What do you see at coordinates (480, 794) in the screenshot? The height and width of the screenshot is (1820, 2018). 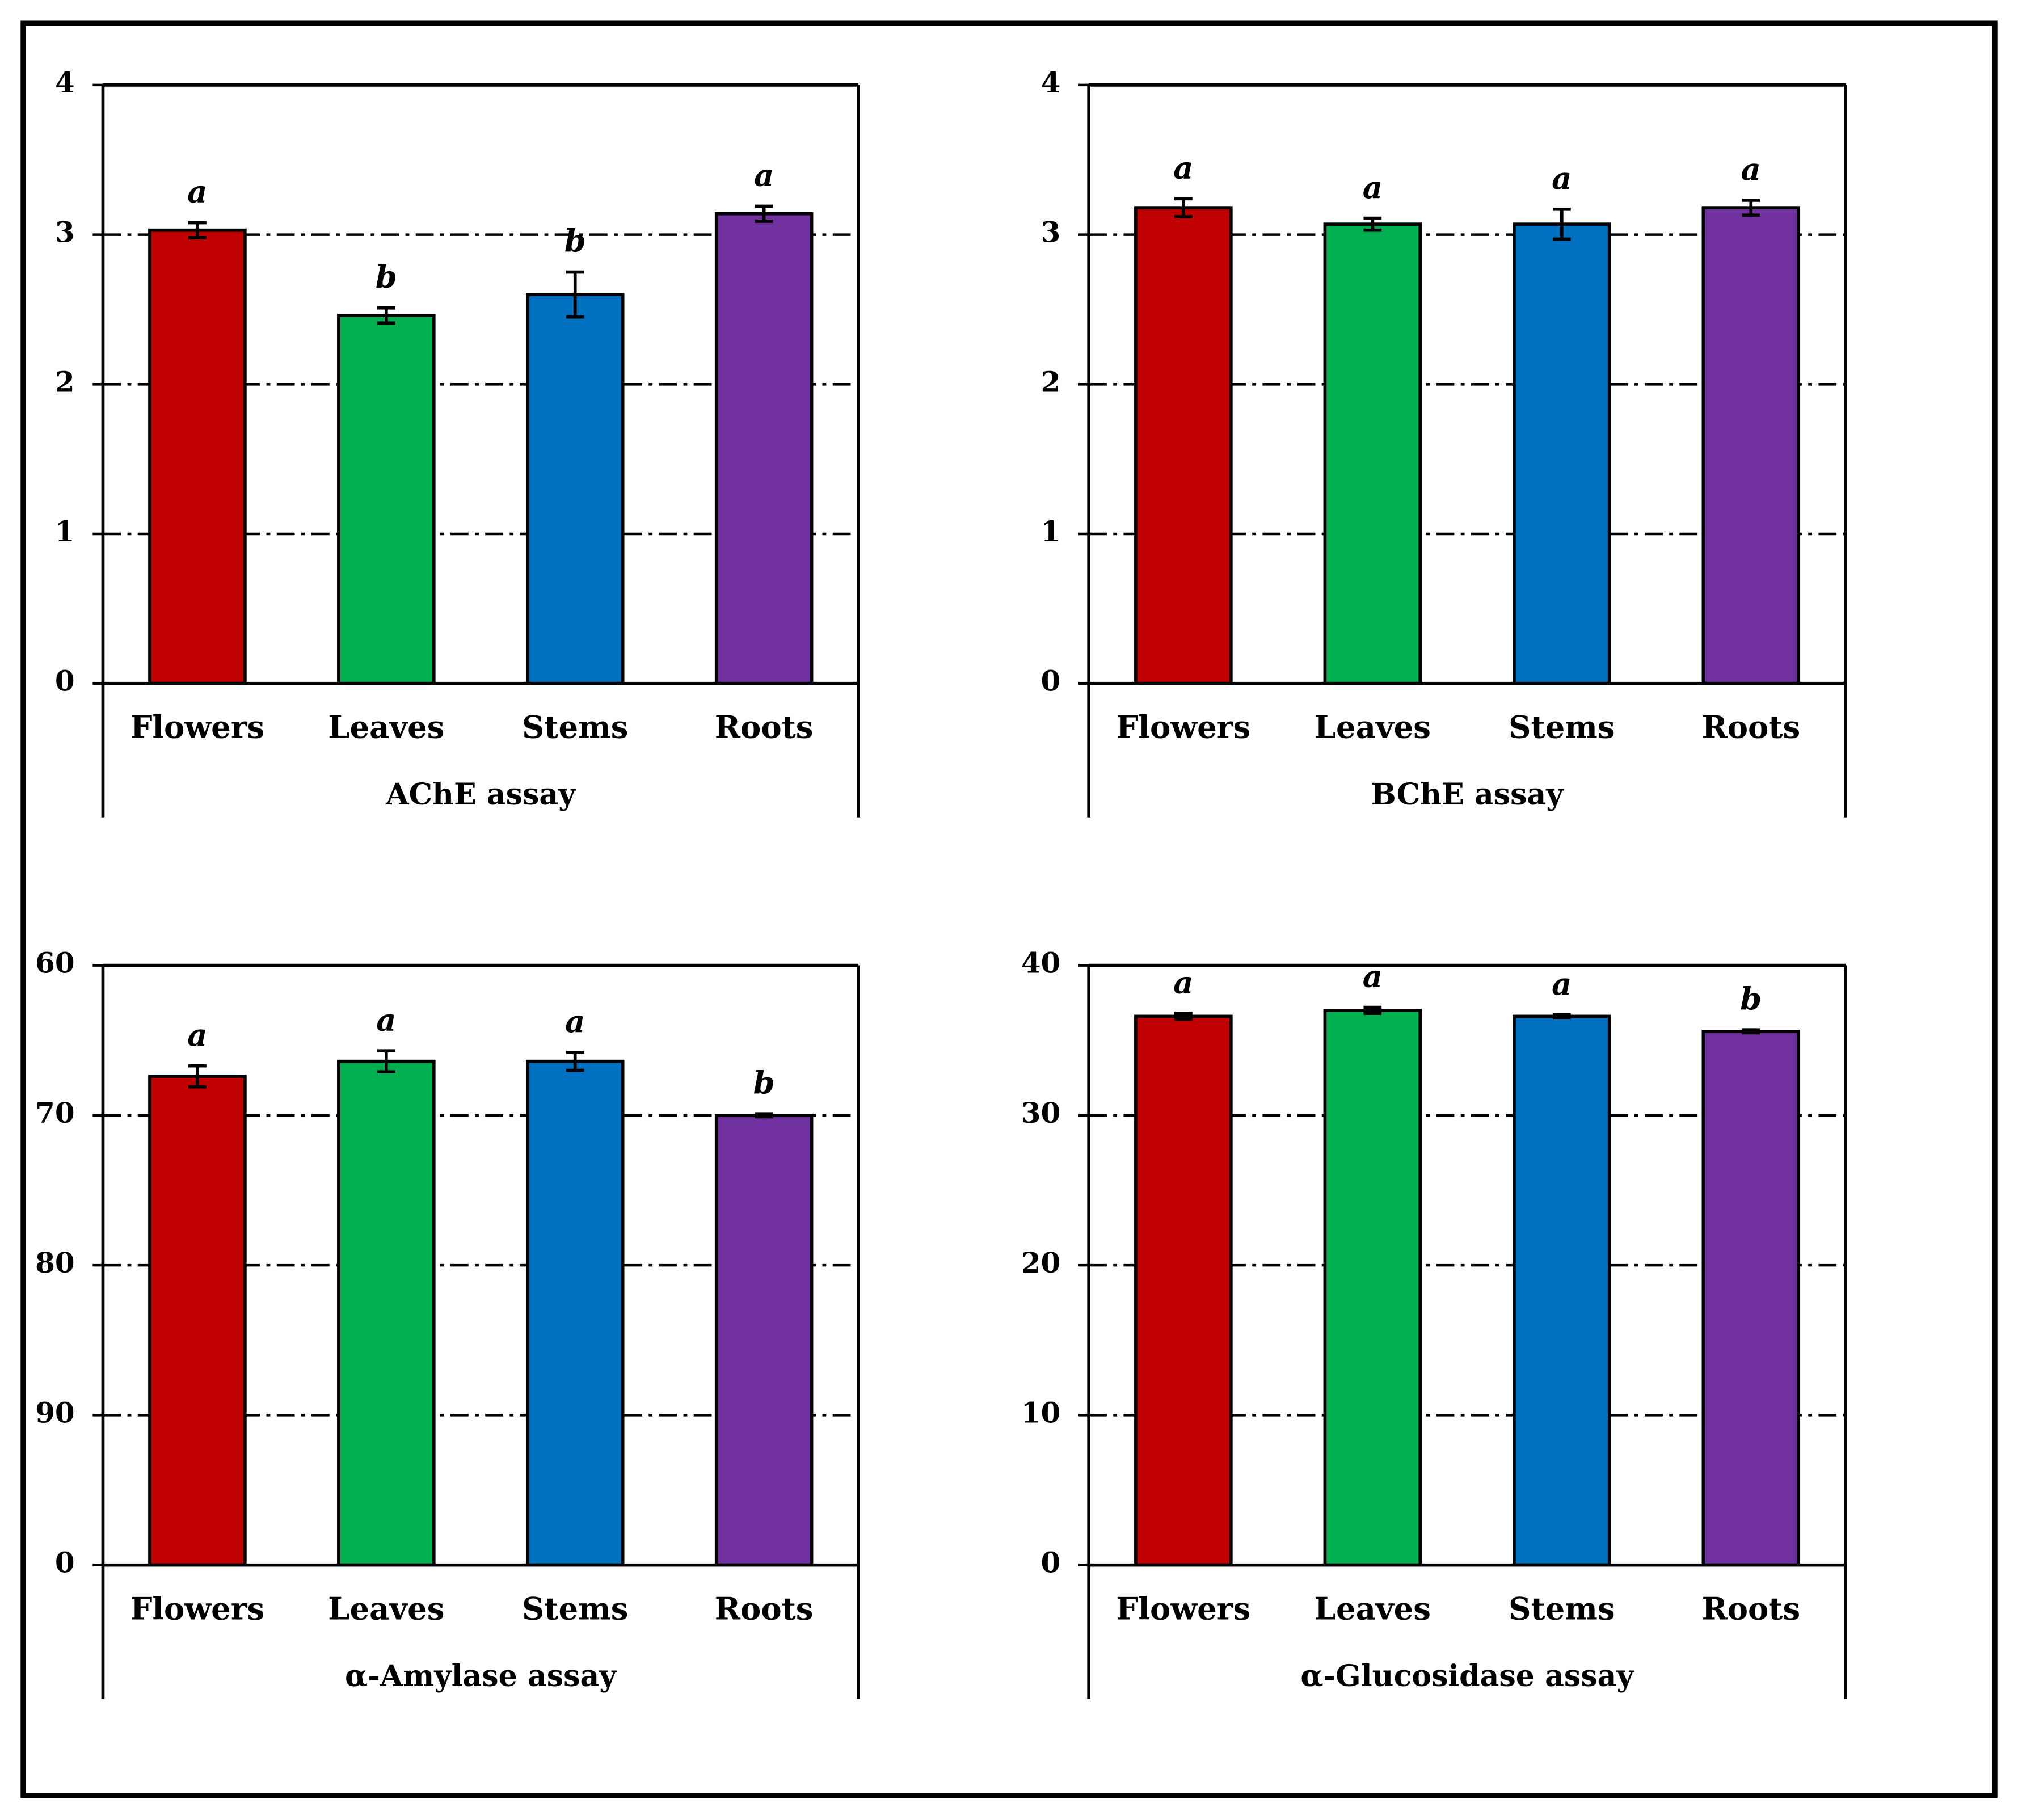 I see `x-axis-label: AChE assay` at bounding box center [480, 794].